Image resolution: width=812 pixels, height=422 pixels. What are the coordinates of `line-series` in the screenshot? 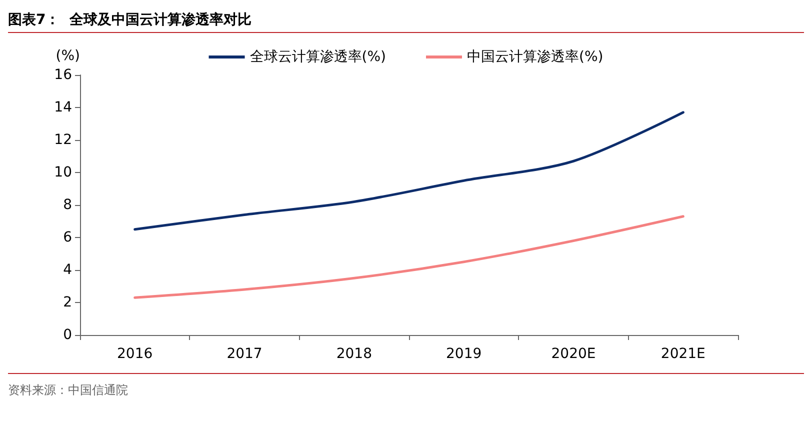 It's located at (409, 257).